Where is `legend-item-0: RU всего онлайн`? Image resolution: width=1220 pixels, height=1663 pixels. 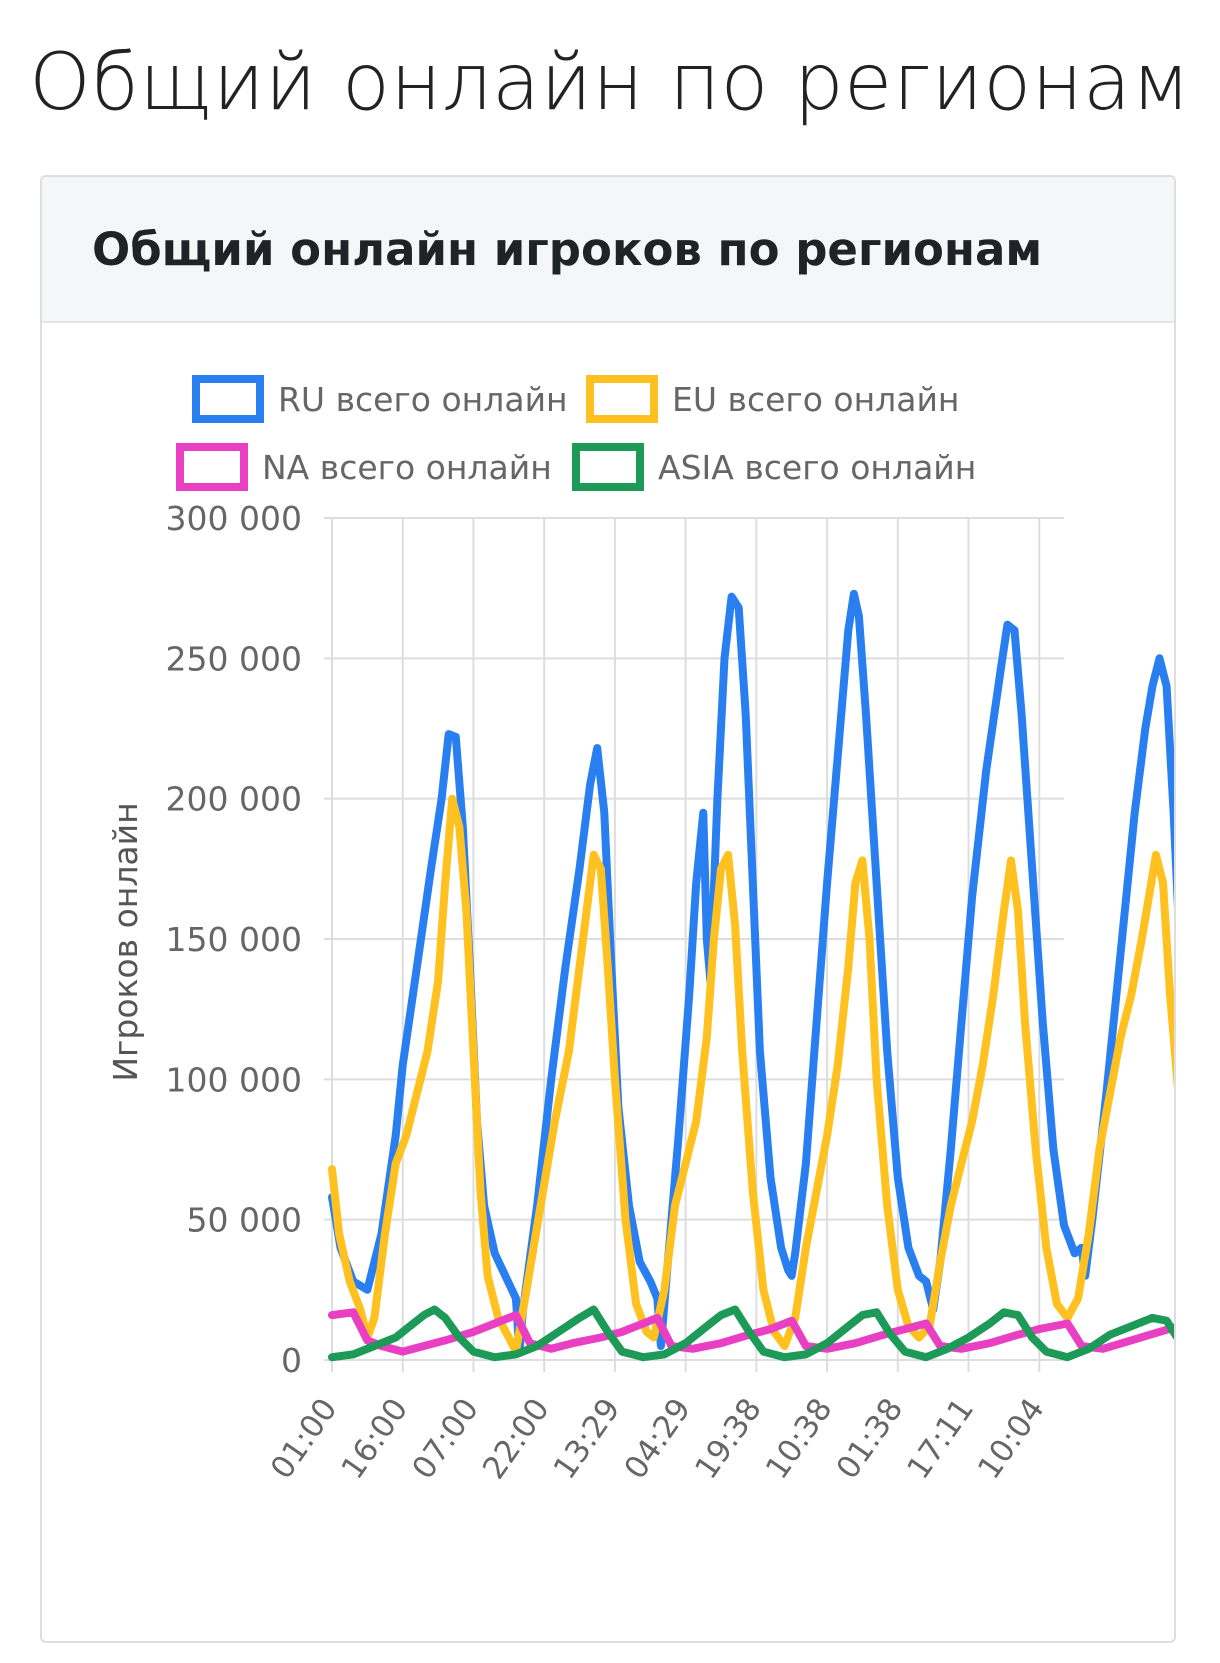 legend-item-0: RU всего онлайн is located at coordinates (380, 399).